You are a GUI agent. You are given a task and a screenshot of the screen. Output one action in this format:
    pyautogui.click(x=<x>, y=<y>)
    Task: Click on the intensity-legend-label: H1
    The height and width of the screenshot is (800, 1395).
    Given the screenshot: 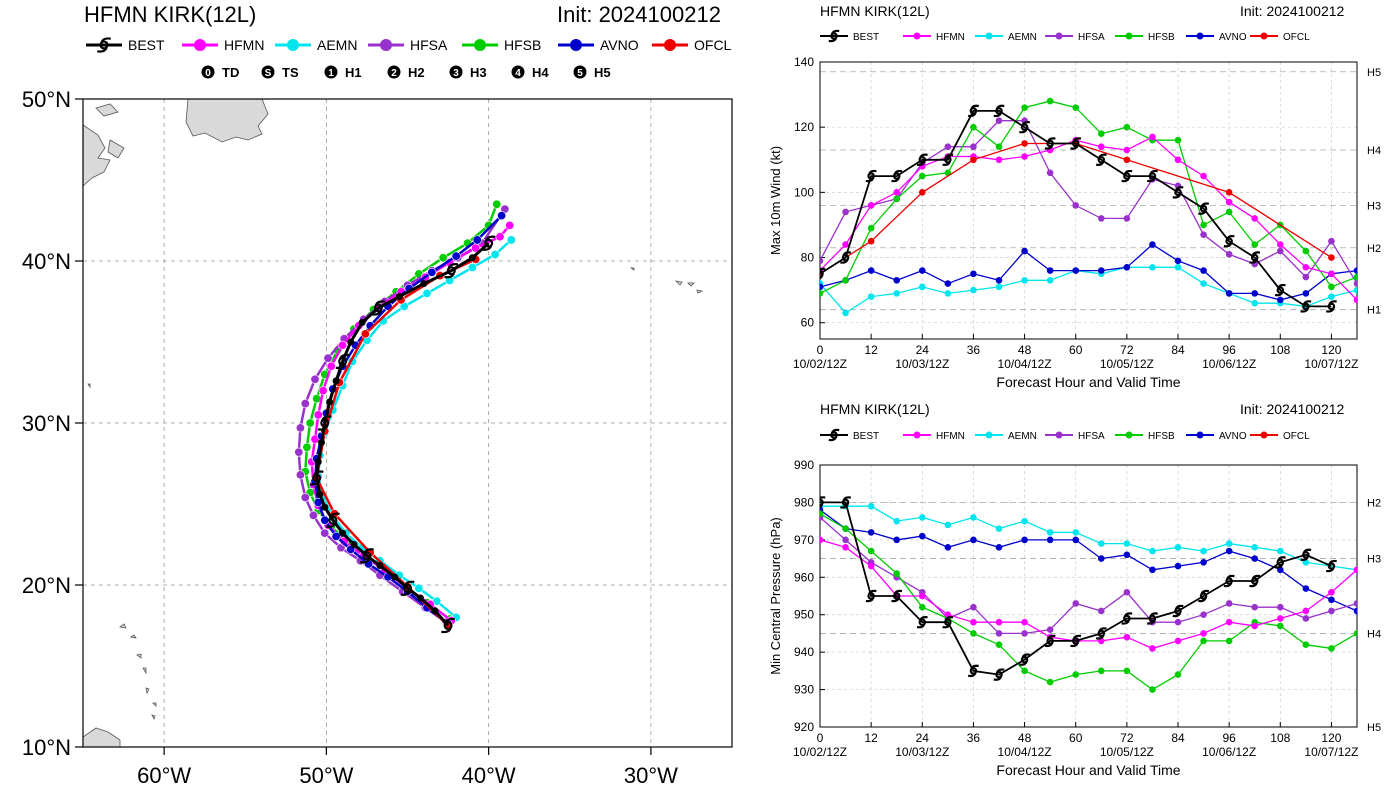 What is the action you would take?
    pyautogui.click(x=353, y=72)
    